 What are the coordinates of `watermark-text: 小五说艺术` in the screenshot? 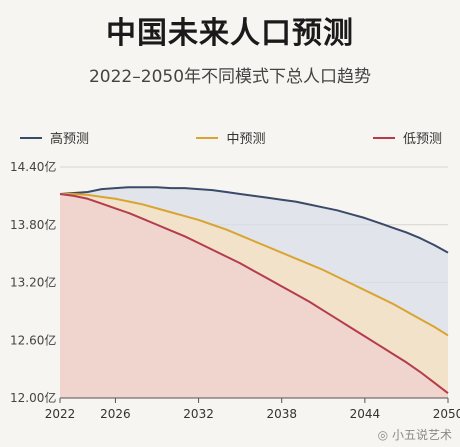 It's located at (421, 435).